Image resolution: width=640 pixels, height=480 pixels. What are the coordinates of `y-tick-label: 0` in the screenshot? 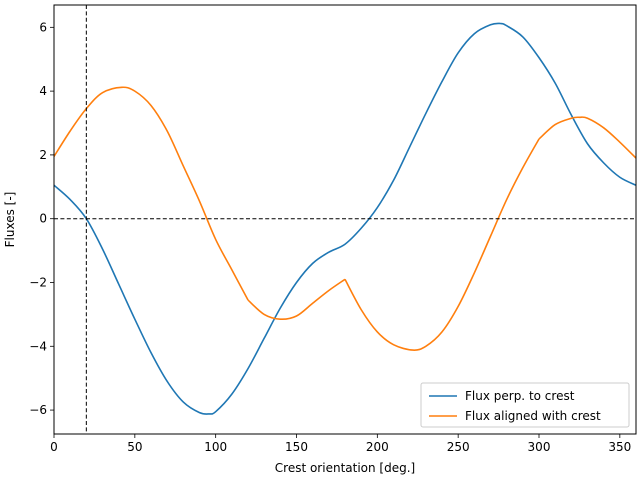 It's located at (43, 219).